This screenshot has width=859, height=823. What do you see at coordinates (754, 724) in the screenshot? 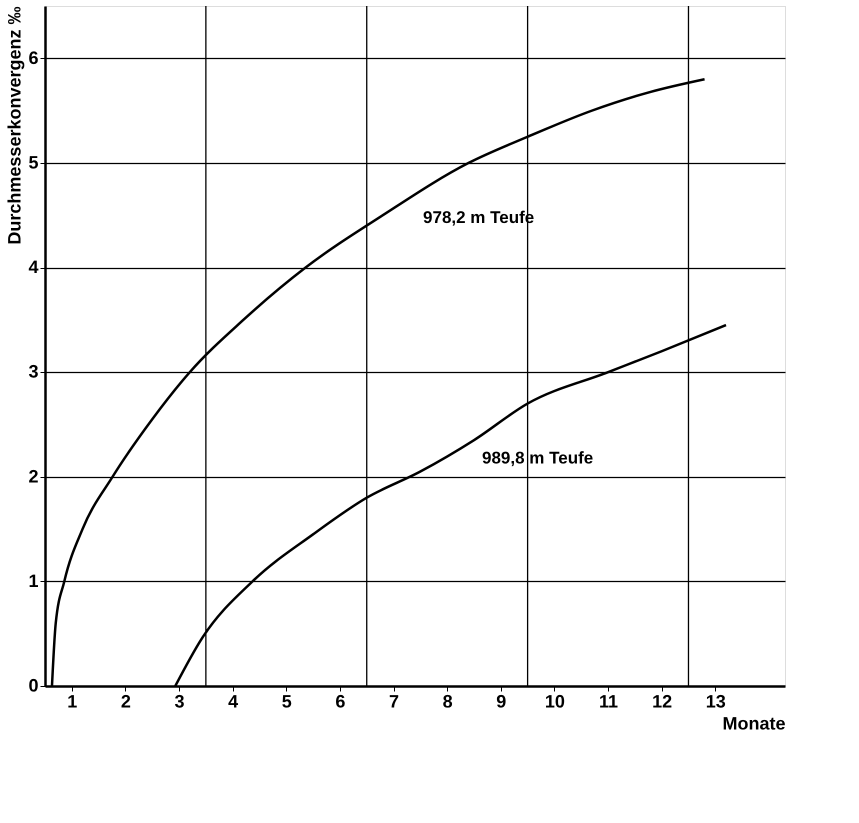
I see `x-axis-title: Monate` at bounding box center [754, 724].